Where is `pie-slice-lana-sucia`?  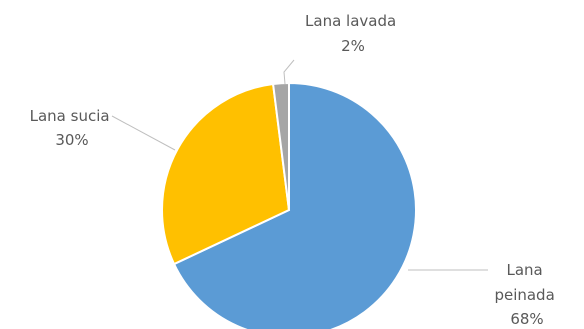 pie-slice-lana-sucia is located at coordinates (226, 174).